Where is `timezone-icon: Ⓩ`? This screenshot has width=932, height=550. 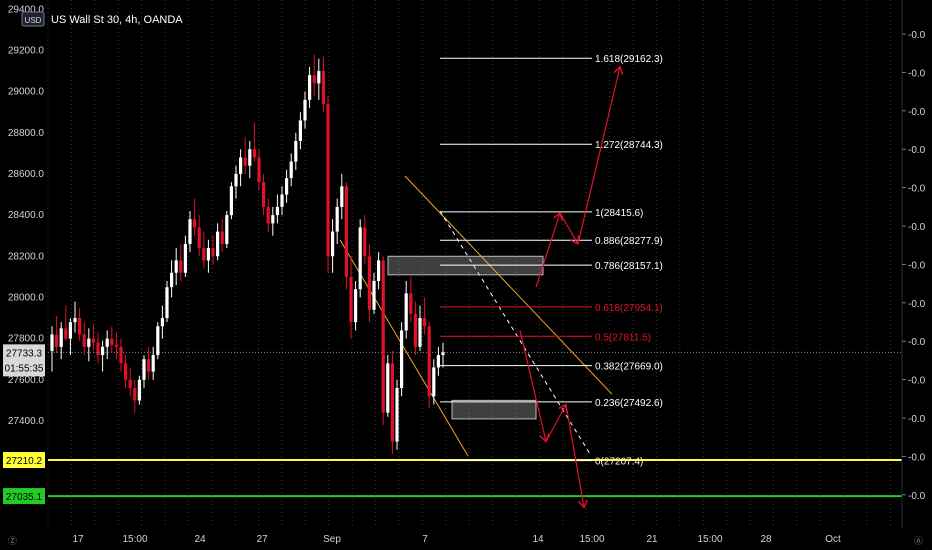 timezone-icon: Ⓩ is located at coordinates (12, 541).